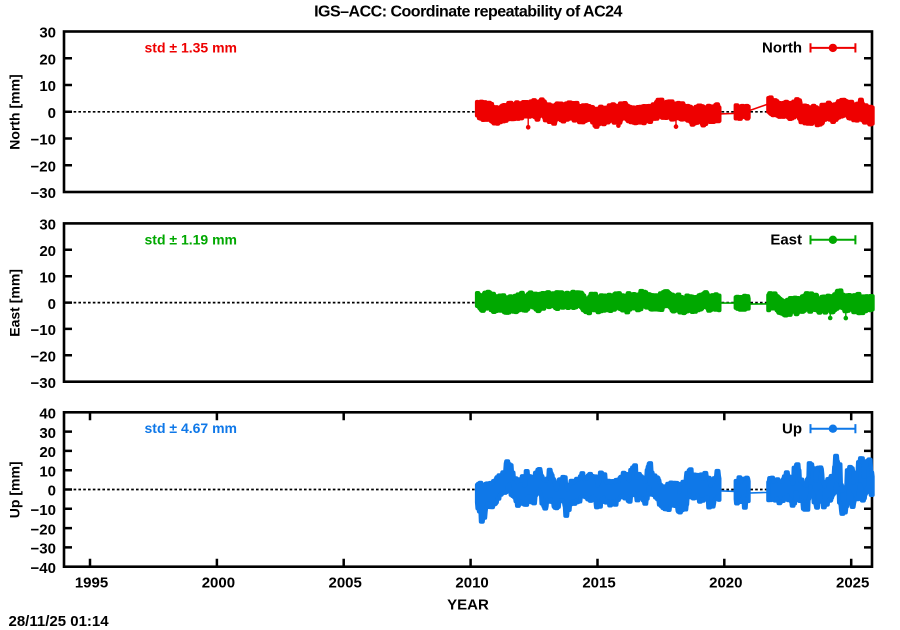  I want to click on svg-text: 2000, so click(218, 583).